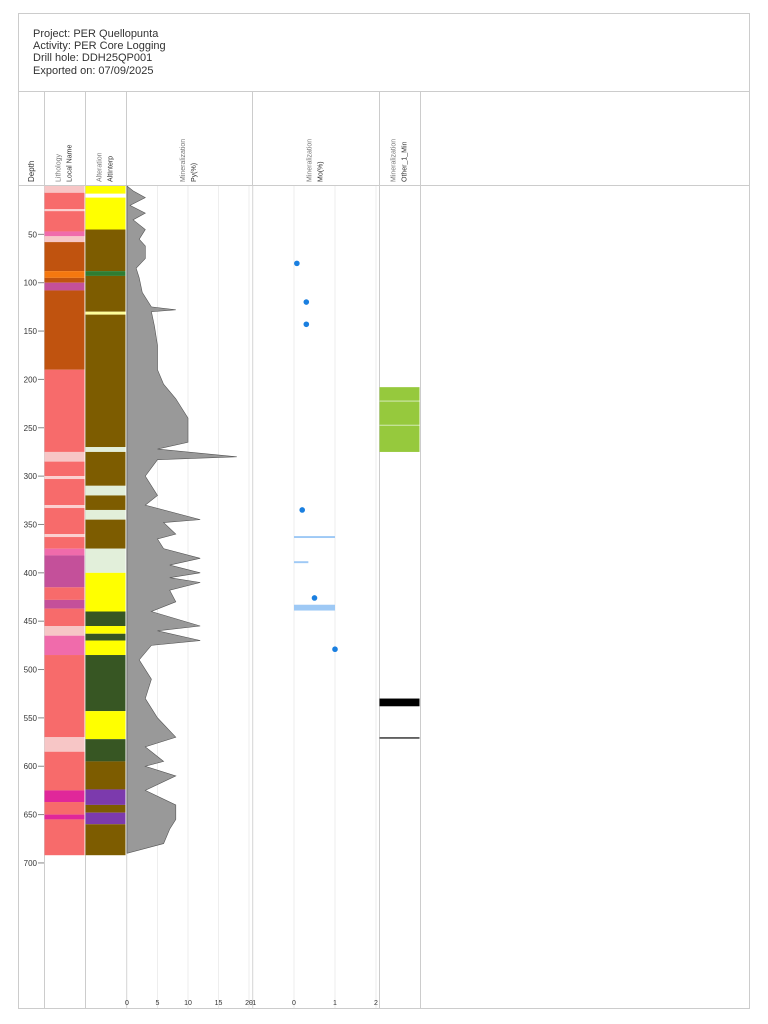  What do you see at coordinates (405, 161) in the screenshot?
I see `column-name: Other_1_Min` at bounding box center [405, 161].